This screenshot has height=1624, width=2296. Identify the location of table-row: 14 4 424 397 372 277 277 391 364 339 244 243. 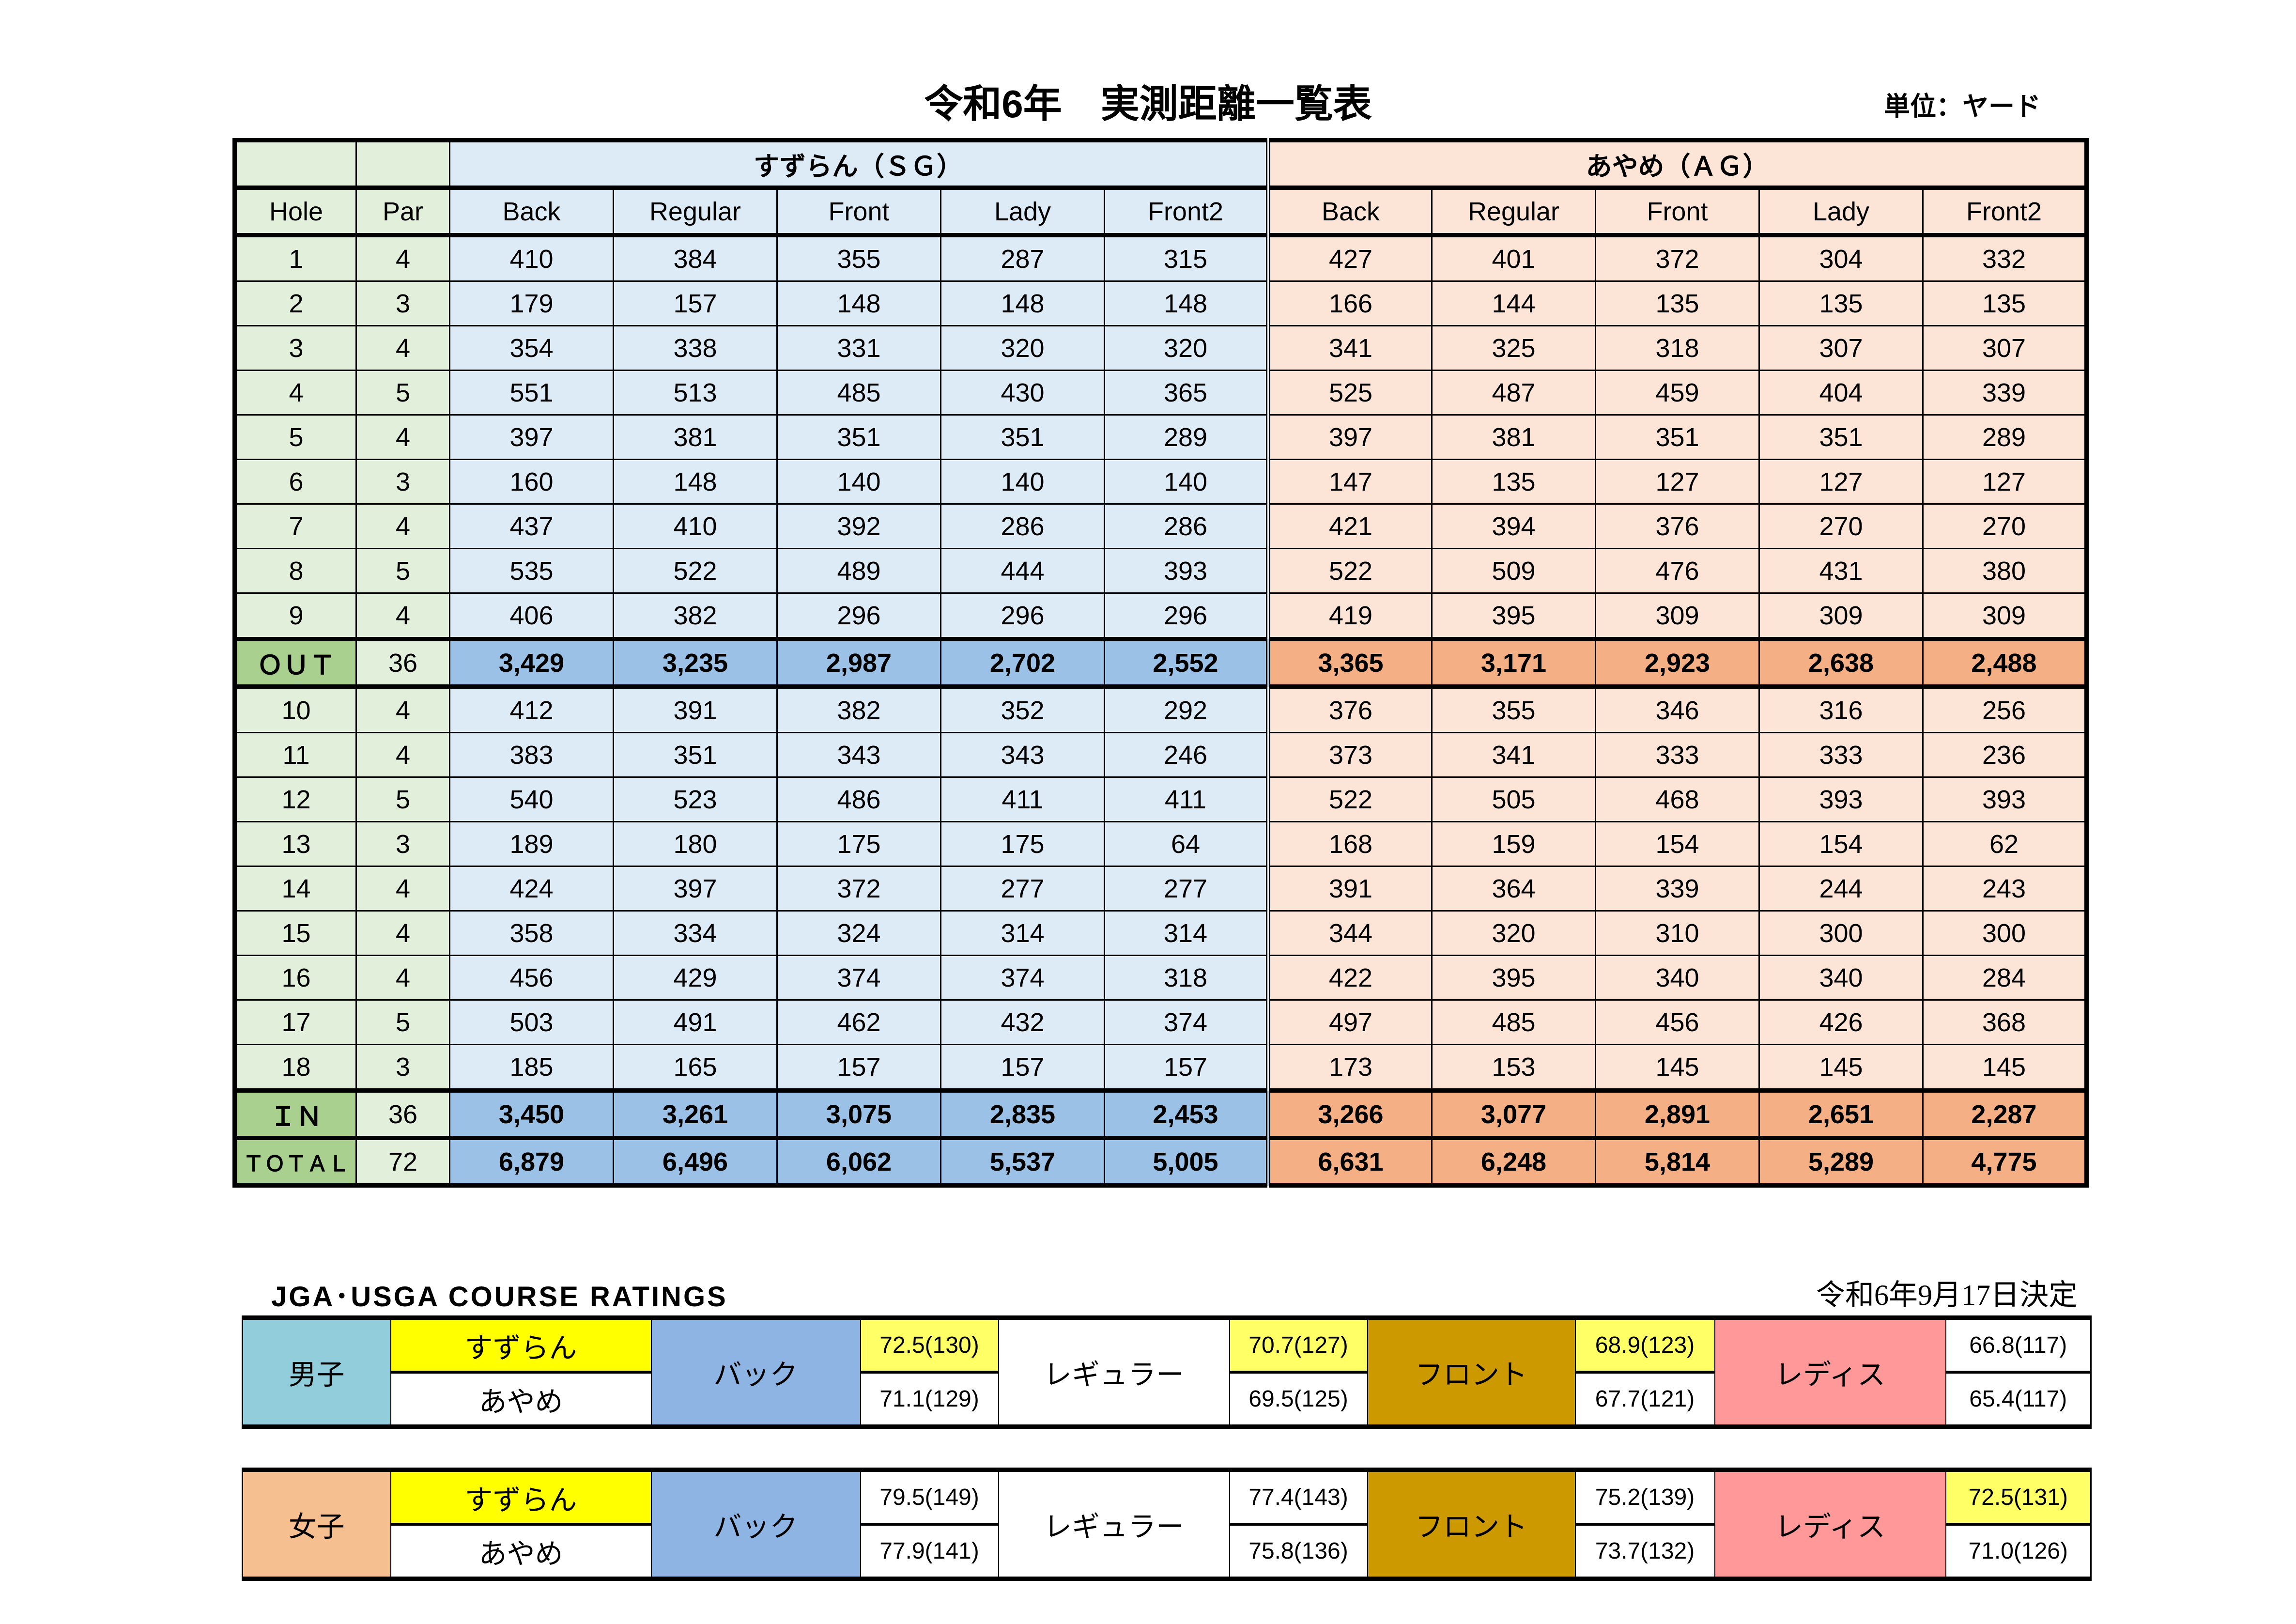
(1160, 889).